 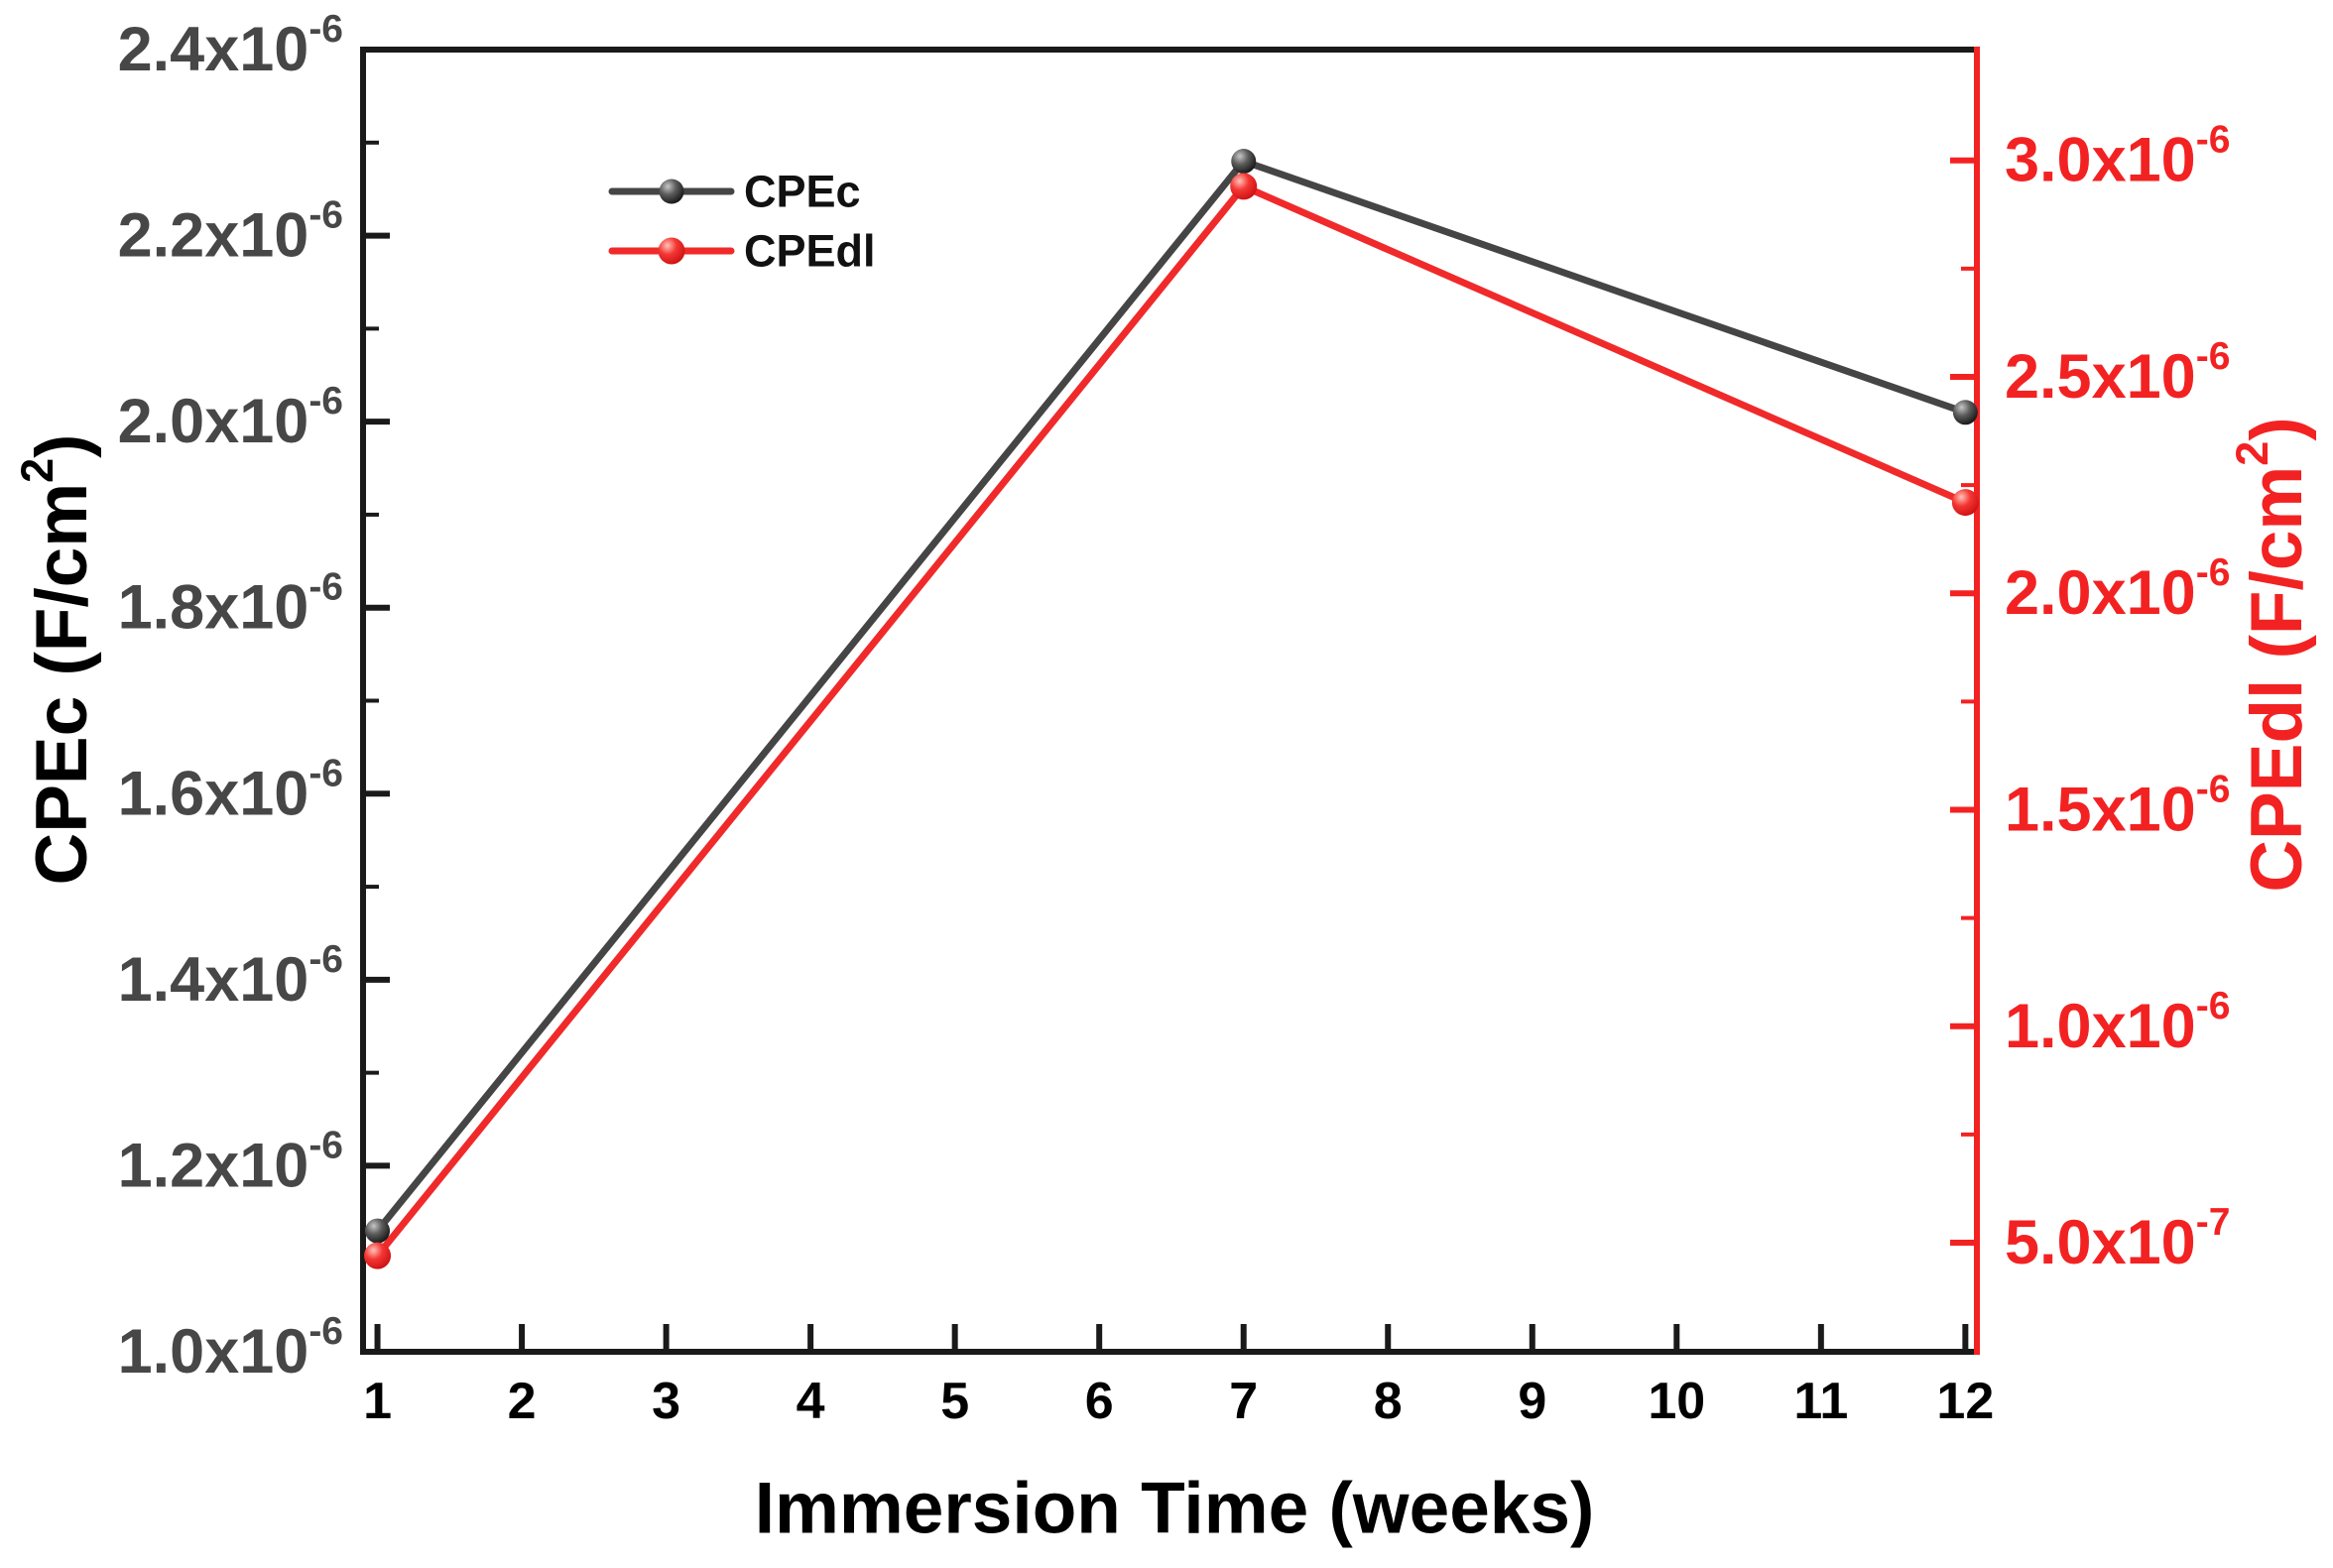 I want to click on right-axis-tick-label: 3.0x10⁻⁶, so click(x=2117, y=156).